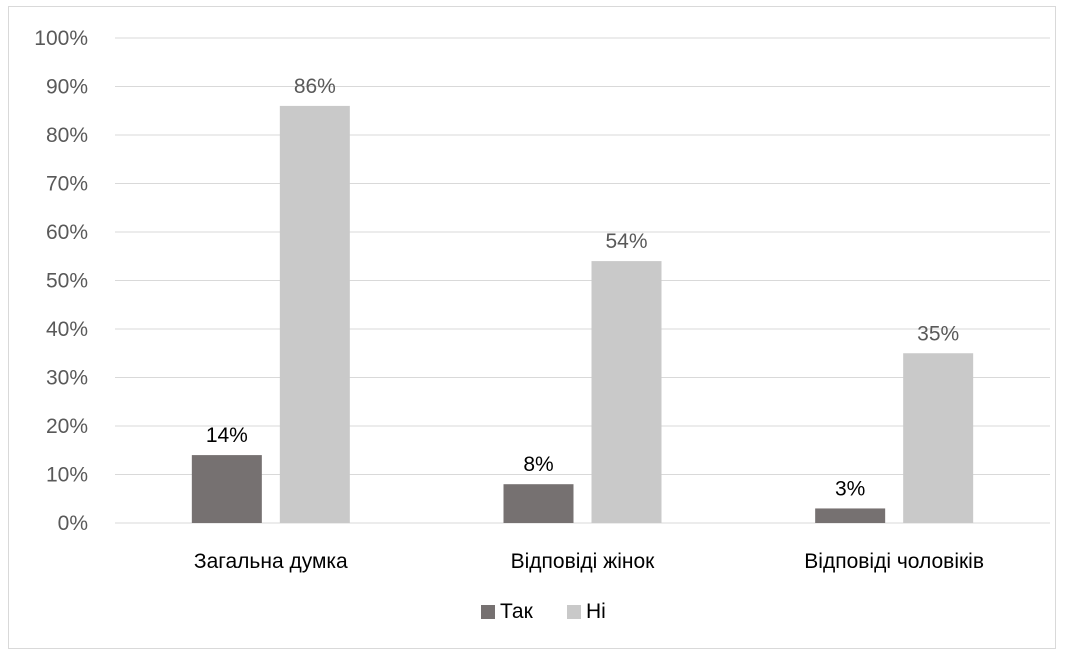 The height and width of the screenshot is (653, 1066). Describe the element at coordinates (67, 378) in the screenshot. I see `y-tick-label: 30%` at that location.